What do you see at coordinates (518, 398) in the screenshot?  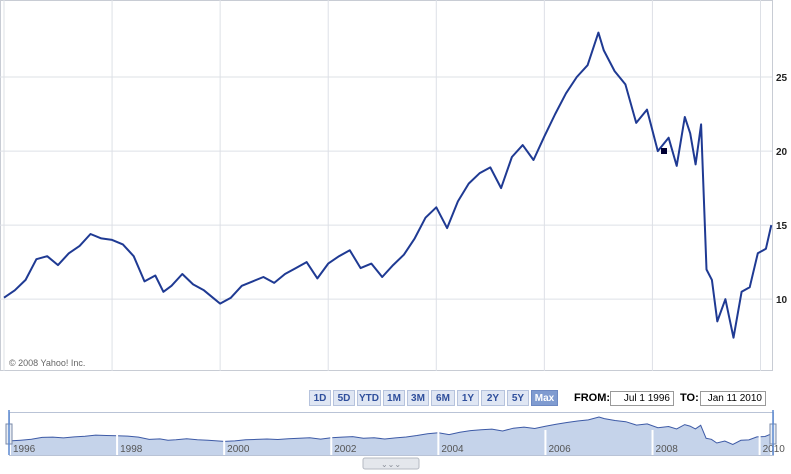 I see `range-button-5y: 5Y` at bounding box center [518, 398].